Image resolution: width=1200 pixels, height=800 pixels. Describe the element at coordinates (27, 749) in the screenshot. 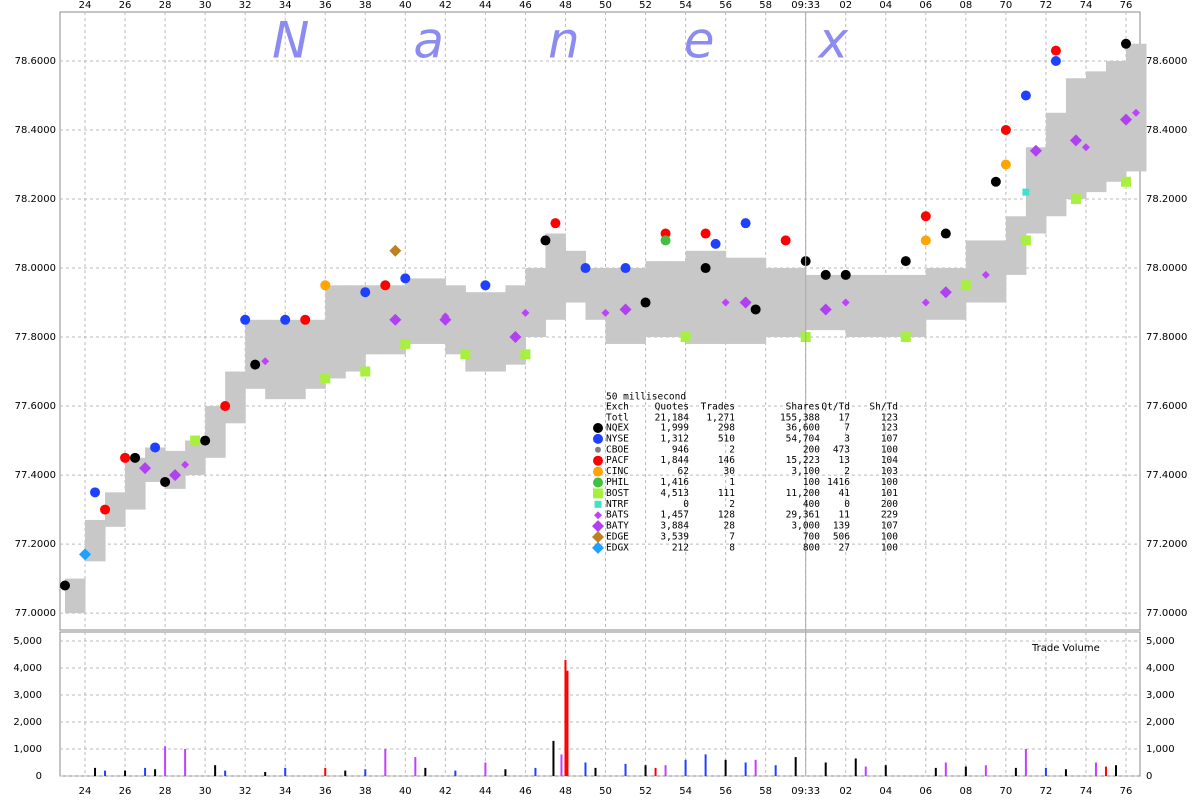

I see `y-tick-label: 1,000` at that location.